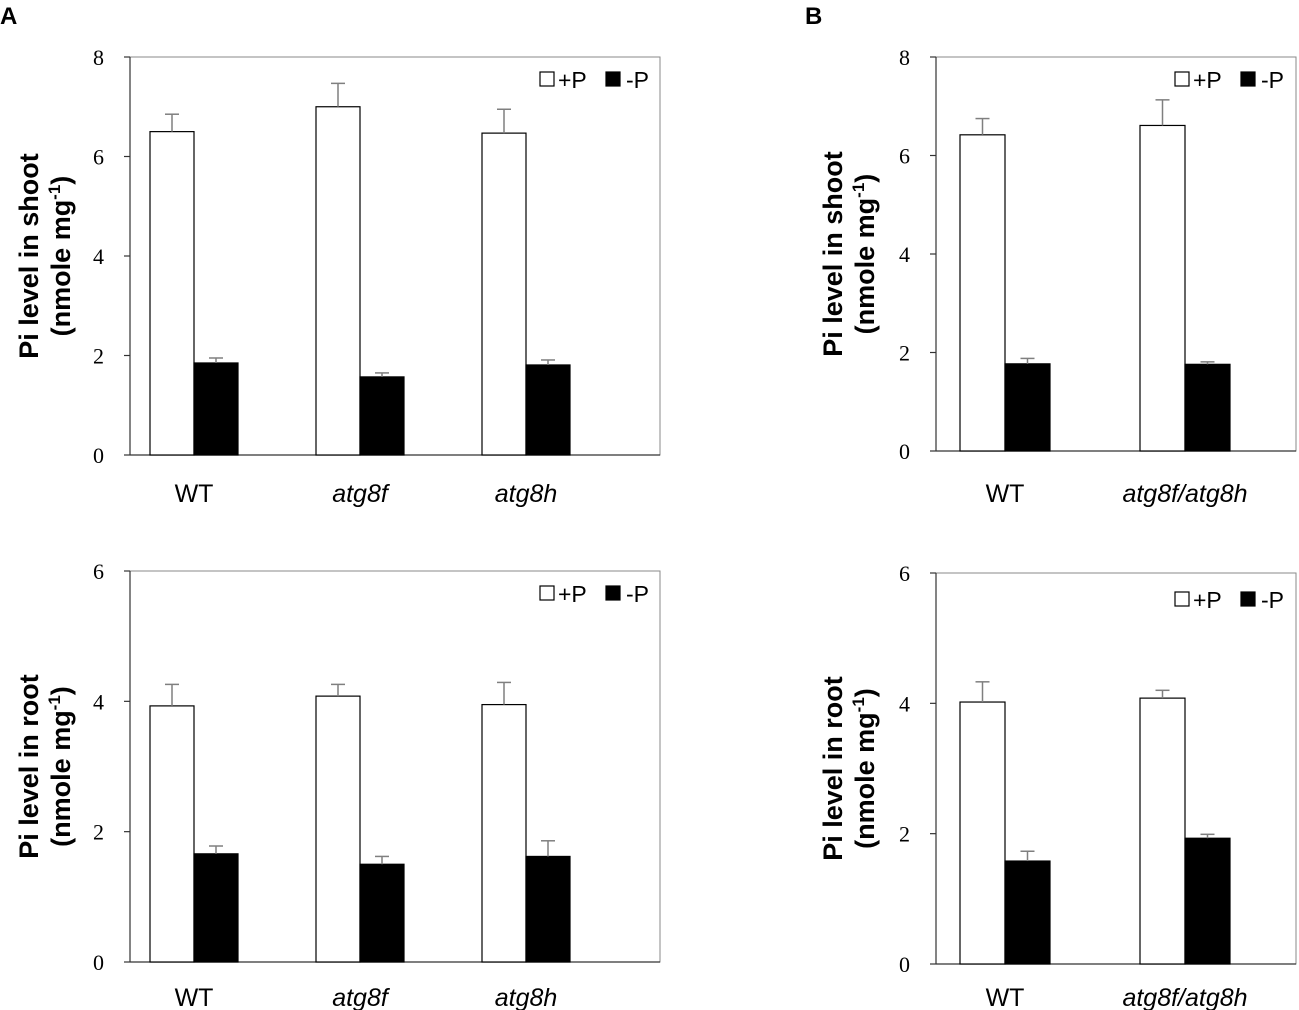 This screenshot has height=1010, width=1299. Describe the element at coordinates (98, 832) in the screenshot. I see `chart-a-root-y-tick-label: 2` at that location.